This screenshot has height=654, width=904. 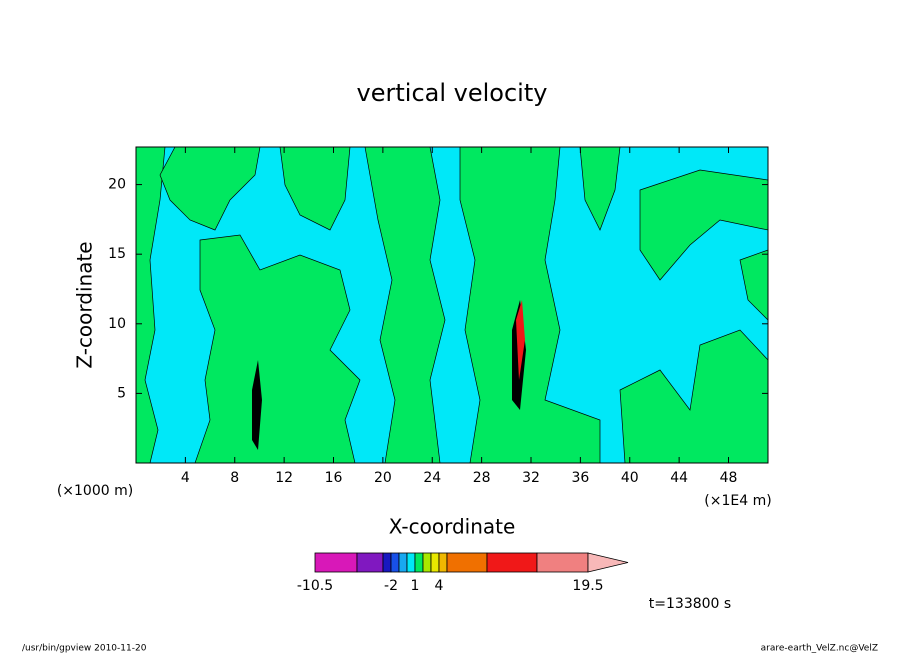 What do you see at coordinates (85, 304) in the screenshot?
I see `y-axis-title: Z-coordinate` at bounding box center [85, 304].